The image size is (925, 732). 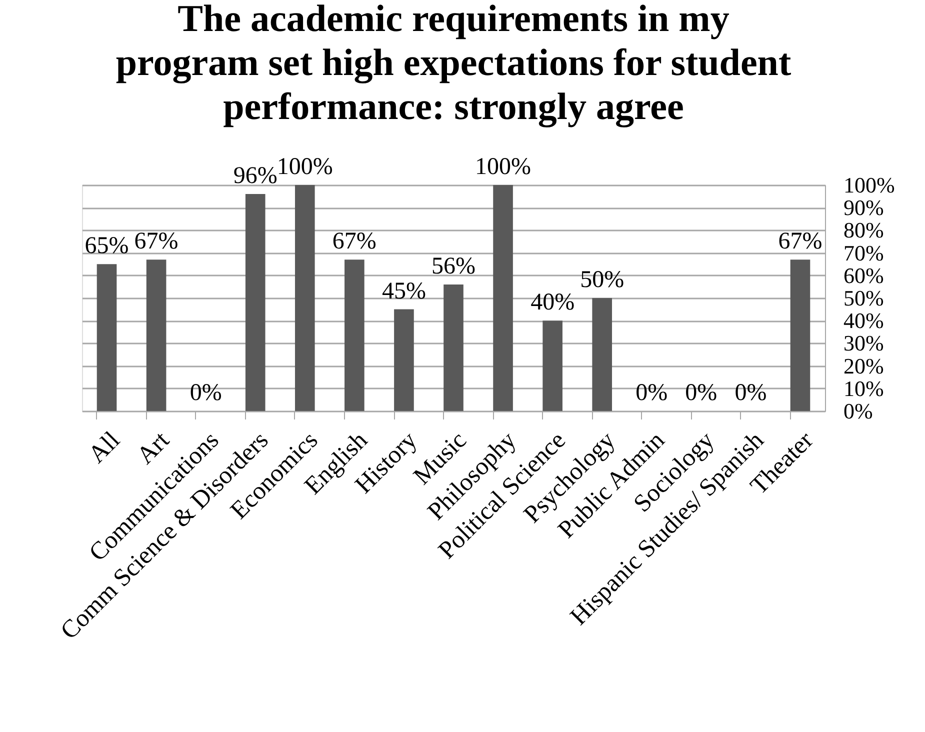 What do you see at coordinates (864, 230) in the screenshot?
I see `y-tick-label: 80%` at bounding box center [864, 230].